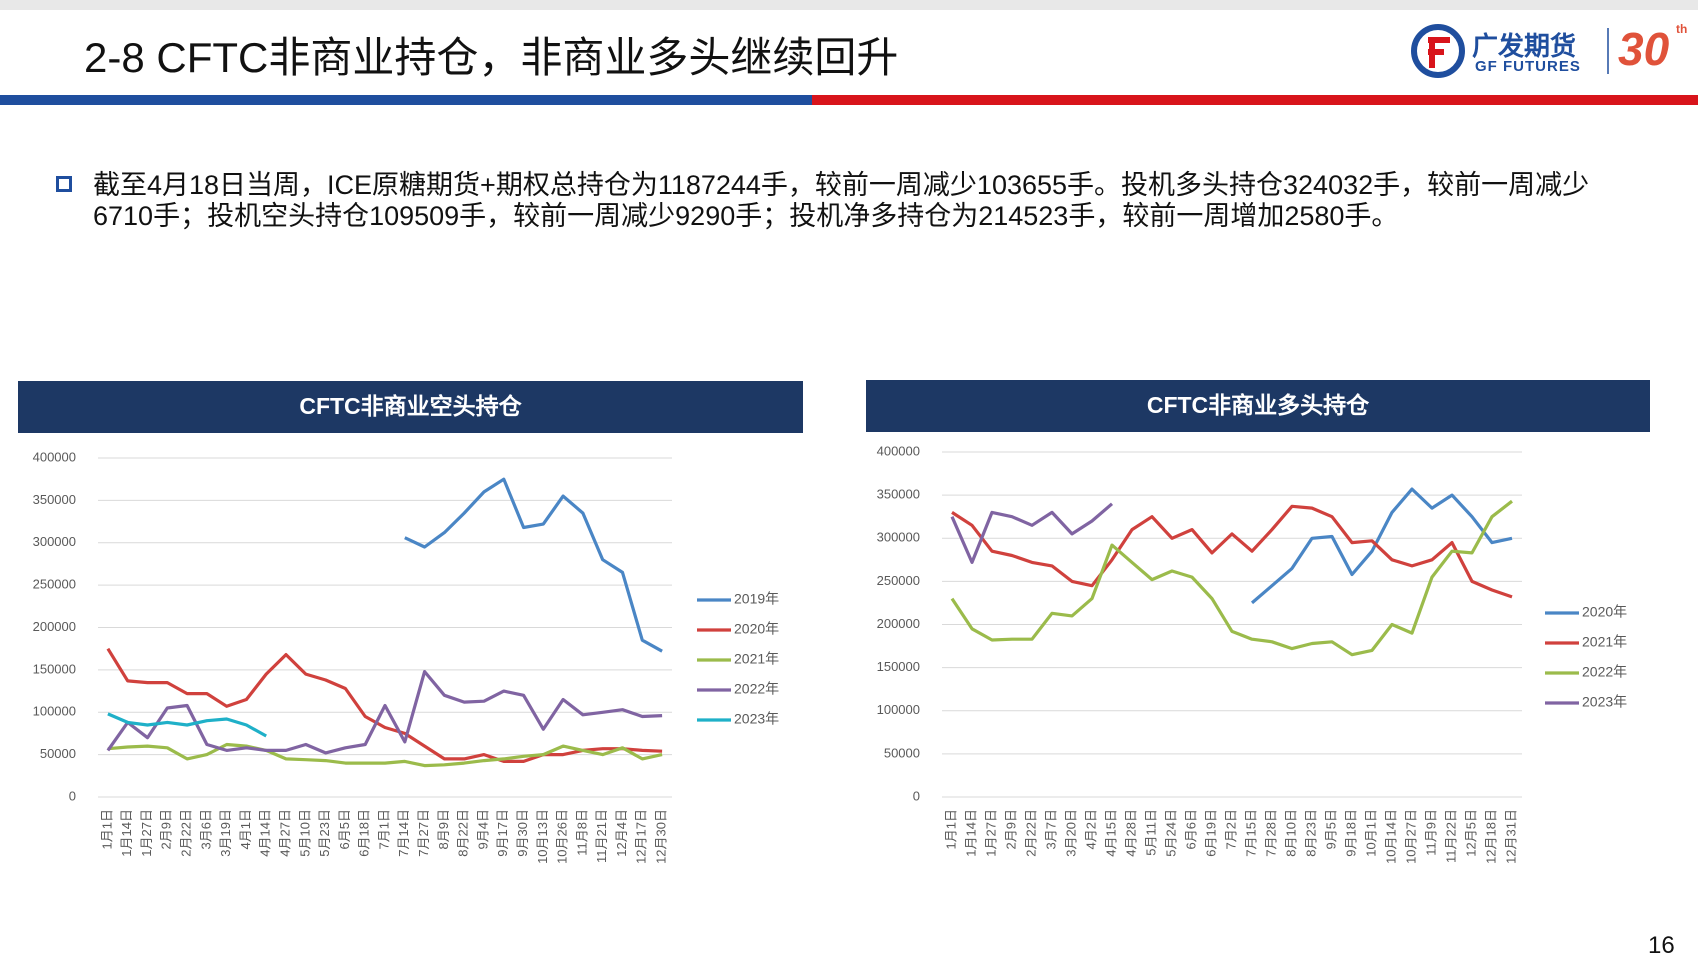  Describe the element at coordinates (502, 833) in the screenshot. I see `x-tick-label: 9月17日` at that location.